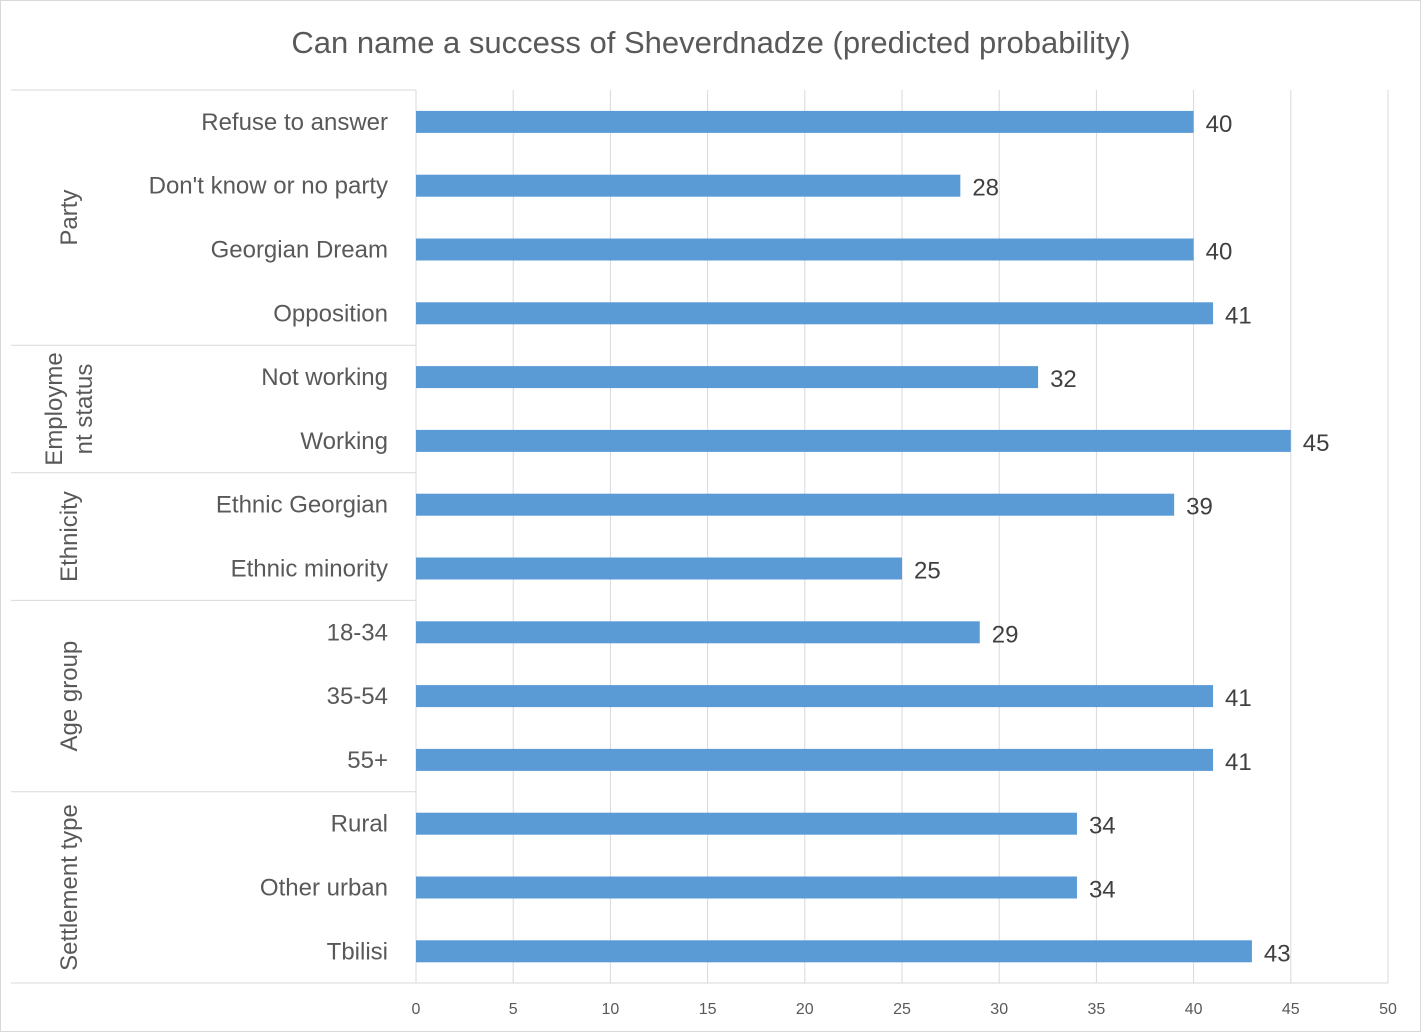 The height and width of the screenshot is (1032, 1421). I want to click on category-label: 35-54, so click(357, 696).